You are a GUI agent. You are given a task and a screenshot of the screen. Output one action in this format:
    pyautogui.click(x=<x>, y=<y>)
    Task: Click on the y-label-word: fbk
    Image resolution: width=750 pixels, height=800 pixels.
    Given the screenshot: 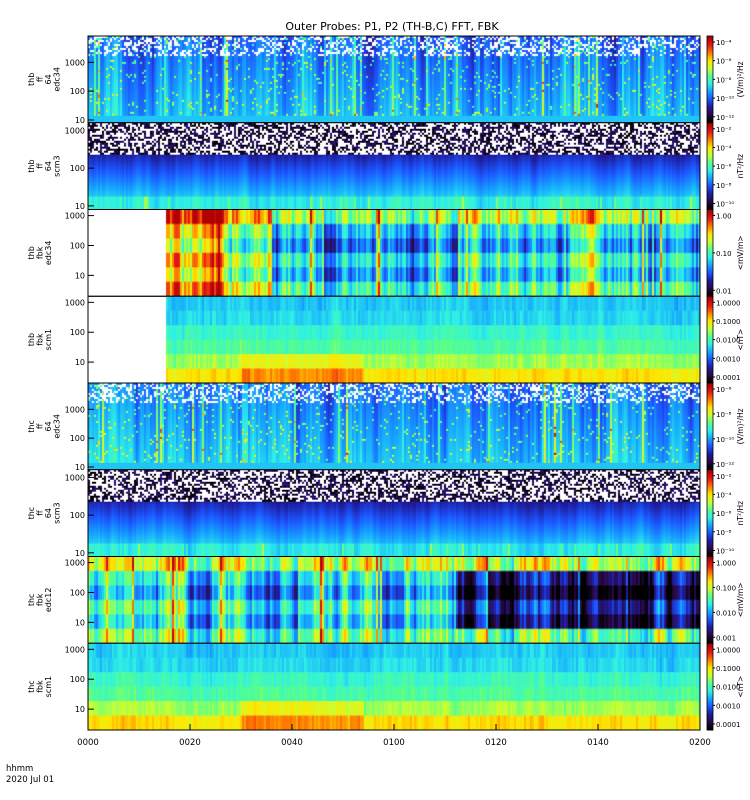 What is the action you would take?
    pyautogui.click(x=40, y=339)
    